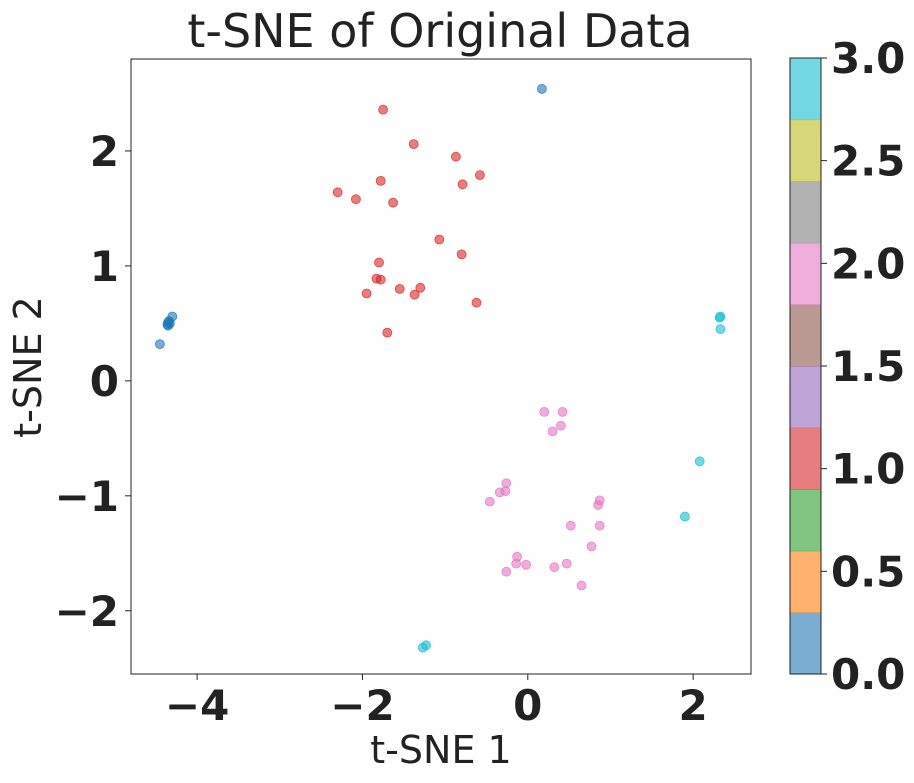 The image size is (914, 783). What do you see at coordinates (868, 263) in the screenshot?
I see `colorbar-tick-label: 2.0` at bounding box center [868, 263].